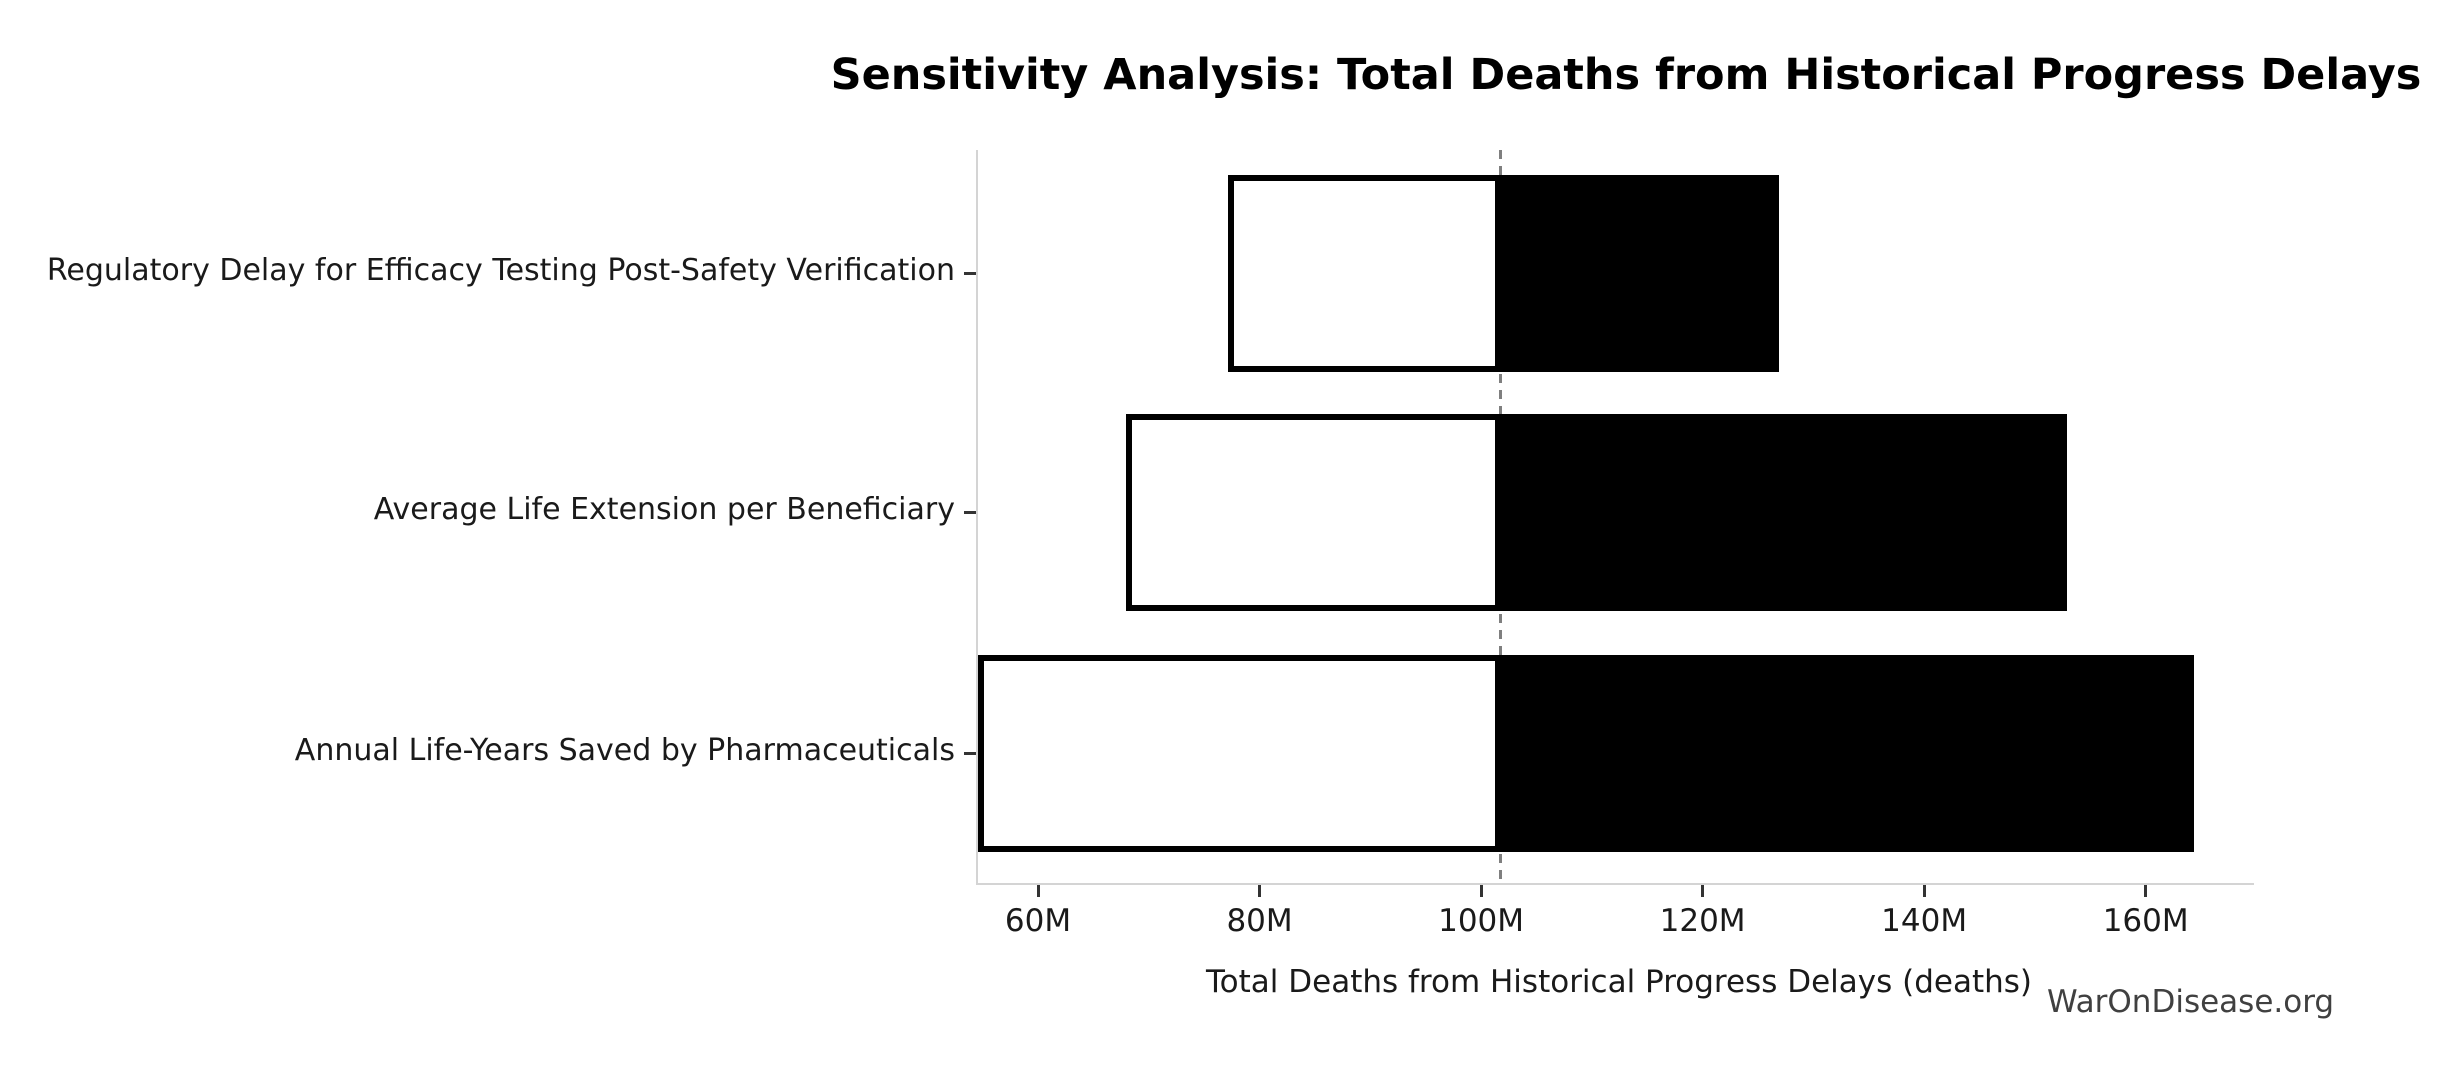  Describe the element at coordinates (2145, 921) in the screenshot. I see `x-axis-tick-label: 160M` at that location.